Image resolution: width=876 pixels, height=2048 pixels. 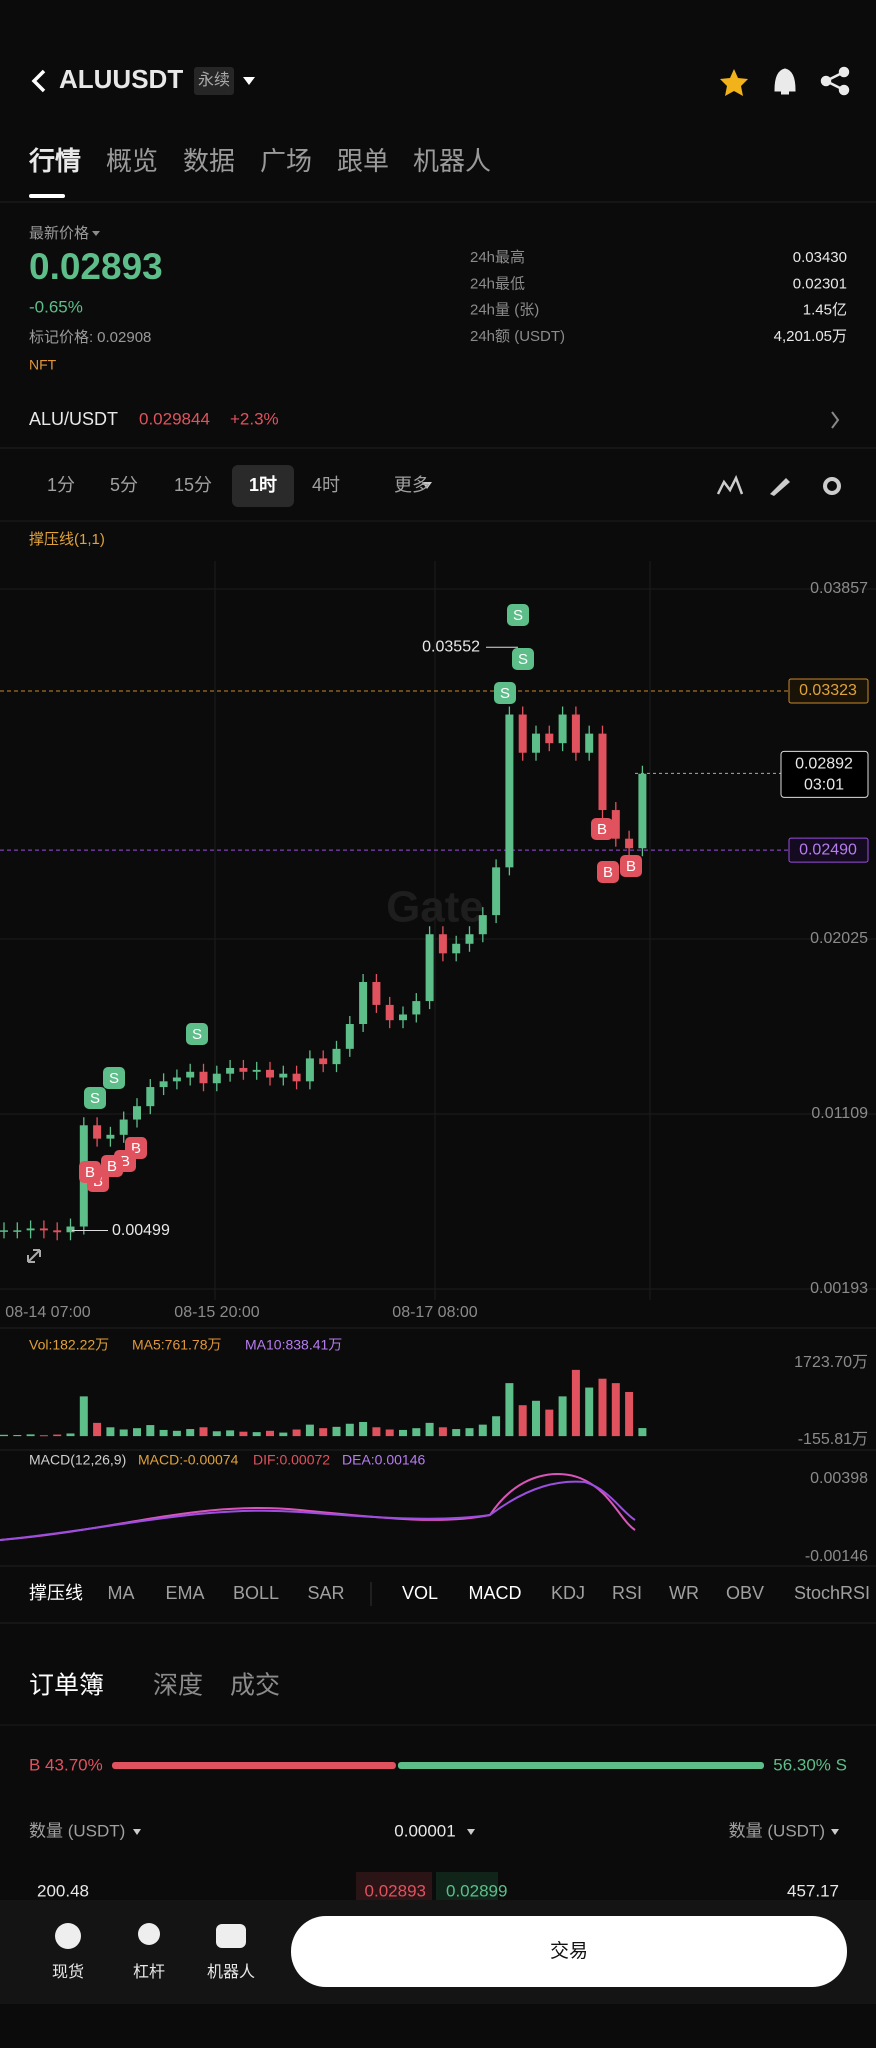 I want to click on bot-icon, so click(x=231, y=1936).